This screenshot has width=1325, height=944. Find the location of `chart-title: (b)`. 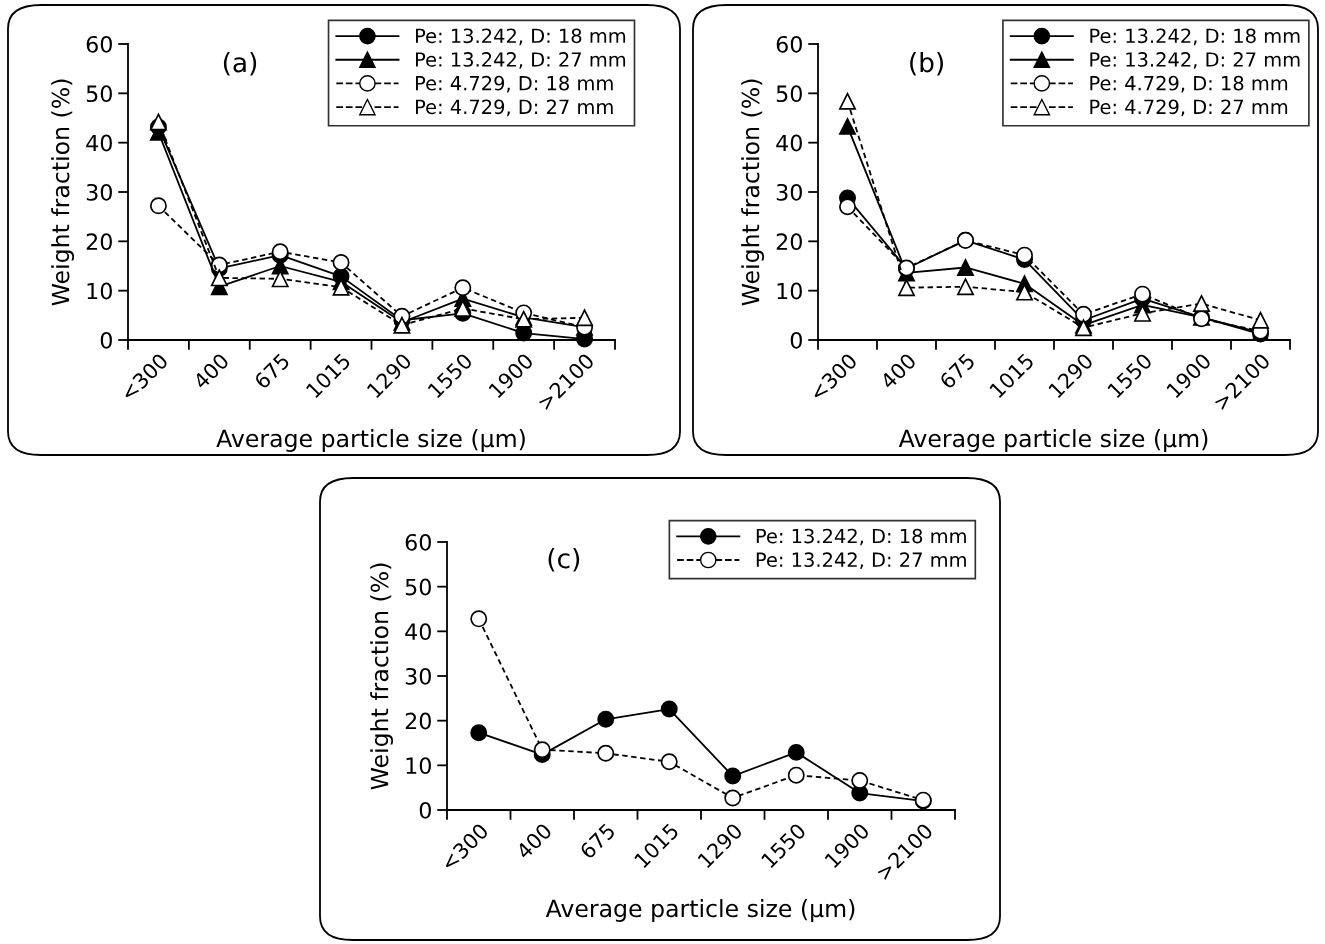

chart-title: (b) is located at coordinates (926, 63).